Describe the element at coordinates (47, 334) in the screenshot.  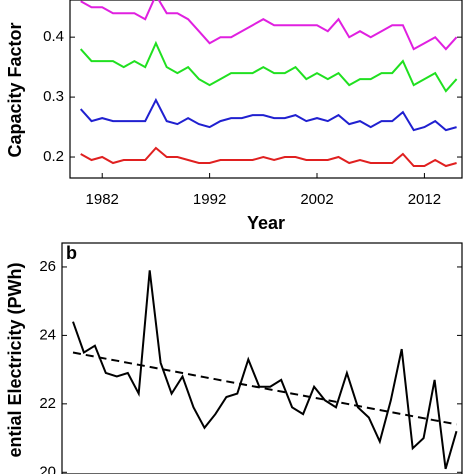
I see `y-tick-label: 24` at that location.